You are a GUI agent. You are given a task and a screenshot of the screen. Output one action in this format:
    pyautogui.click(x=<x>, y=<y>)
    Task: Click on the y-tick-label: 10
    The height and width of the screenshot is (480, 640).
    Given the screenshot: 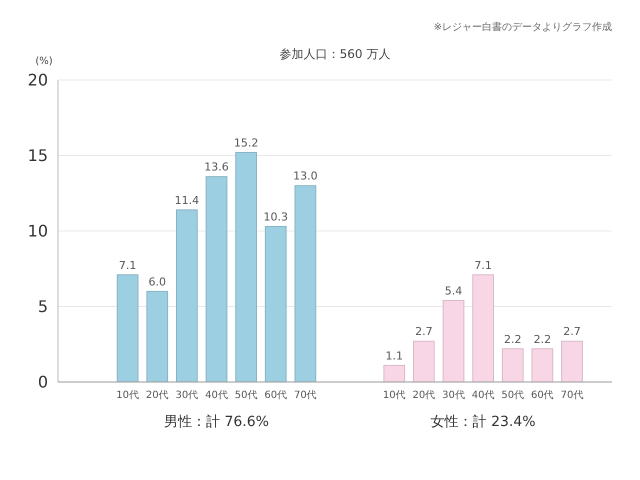 What is the action you would take?
    pyautogui.click(x=38, y=231)
    